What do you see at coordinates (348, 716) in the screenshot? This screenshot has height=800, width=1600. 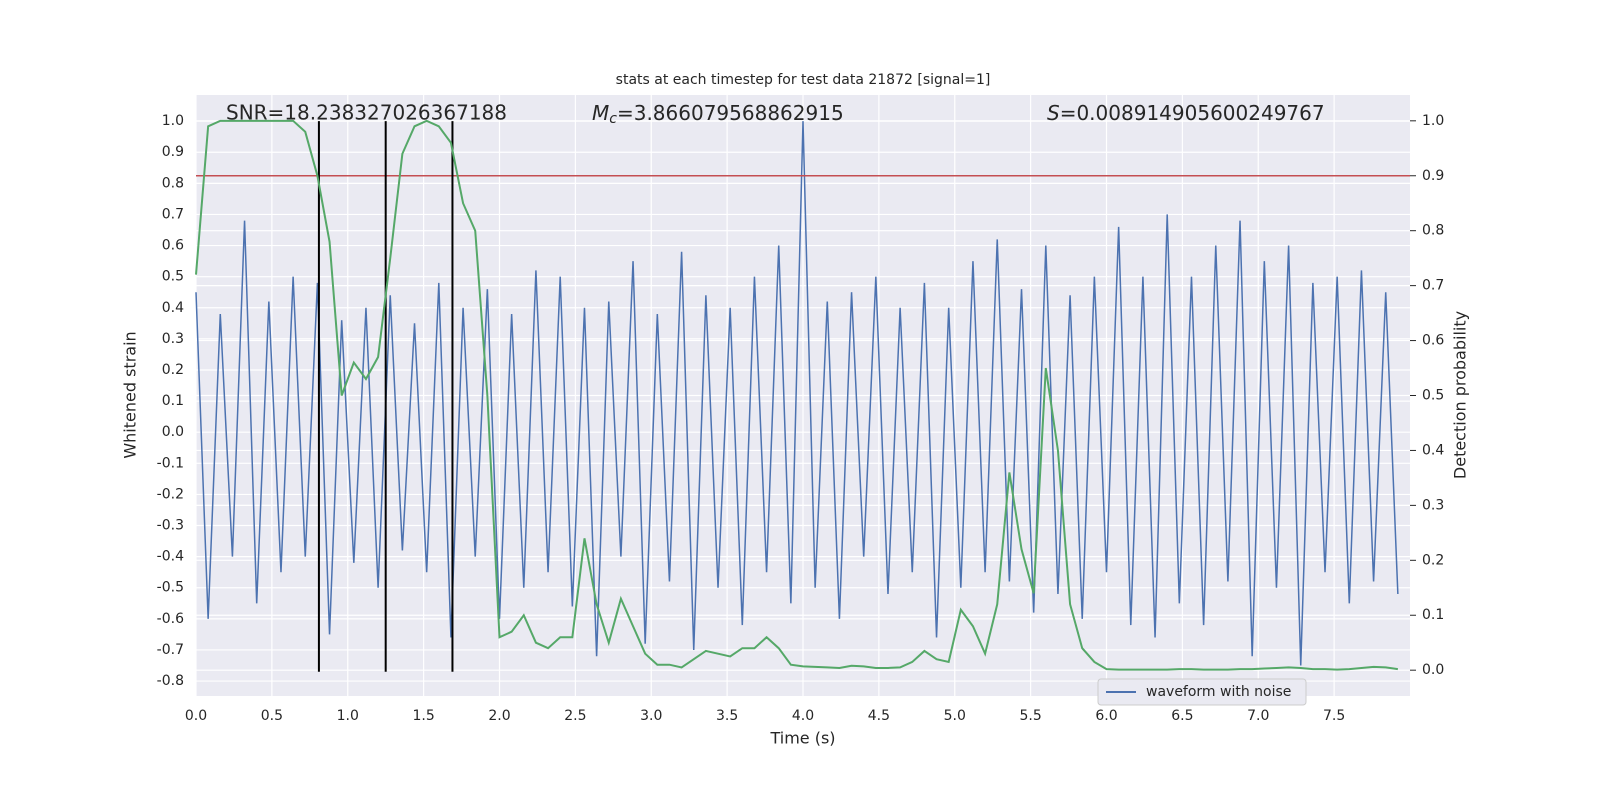 I see `x-tick-label: 1.0` at bounding box center [348, 716].